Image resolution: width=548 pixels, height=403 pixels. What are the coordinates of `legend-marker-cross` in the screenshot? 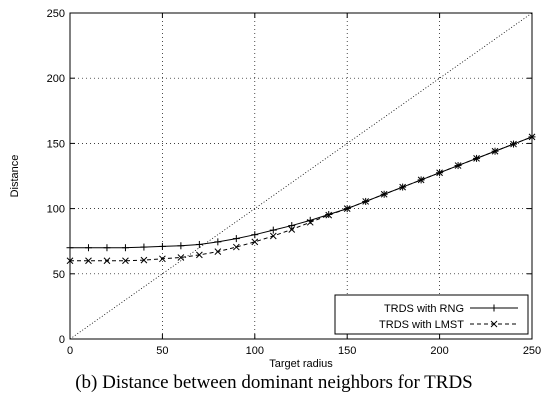 It's located at (494, 324).